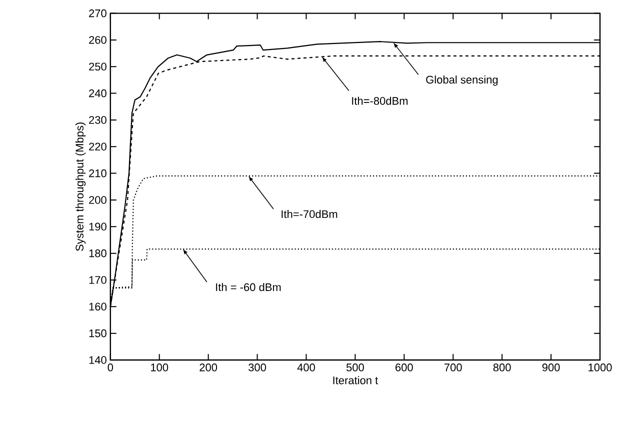 Image resolution: width=641 pixels, height=425 pixels. Describe the element at coordinates (502, 368) in the screenshot. I see `x-tick-label: 800` at that location.